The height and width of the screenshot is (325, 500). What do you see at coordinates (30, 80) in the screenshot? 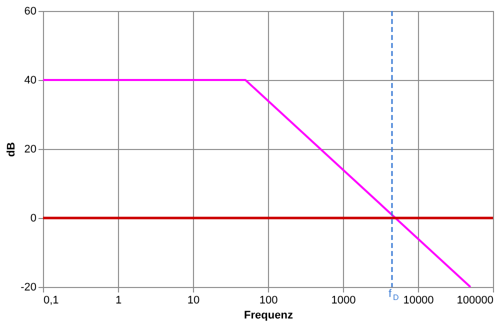
I see `y-tick-label: 40` at bounding box center [30, 80].